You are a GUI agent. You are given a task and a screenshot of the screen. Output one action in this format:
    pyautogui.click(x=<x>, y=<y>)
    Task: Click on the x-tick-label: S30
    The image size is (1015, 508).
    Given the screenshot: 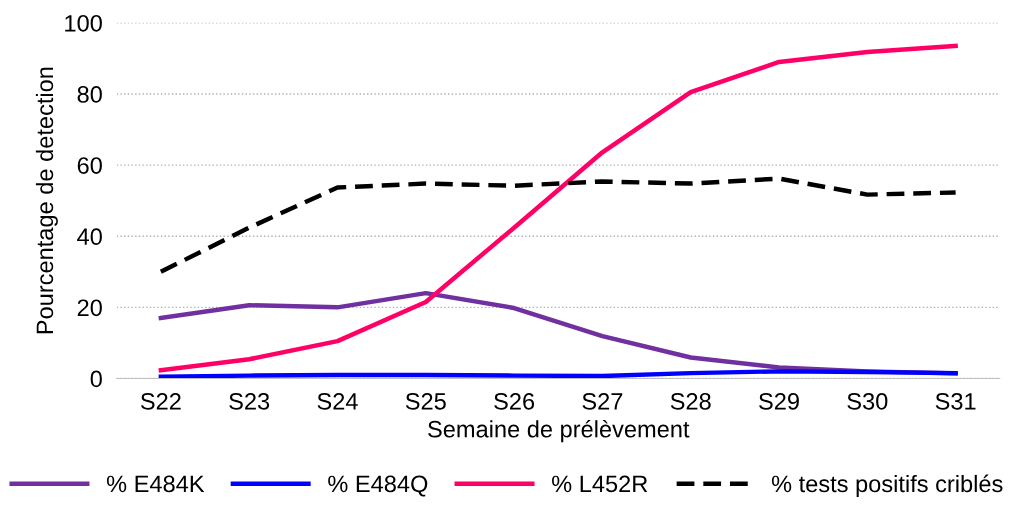 What is the action you would take?
    pyautogui.click(x=867, y=401)
    